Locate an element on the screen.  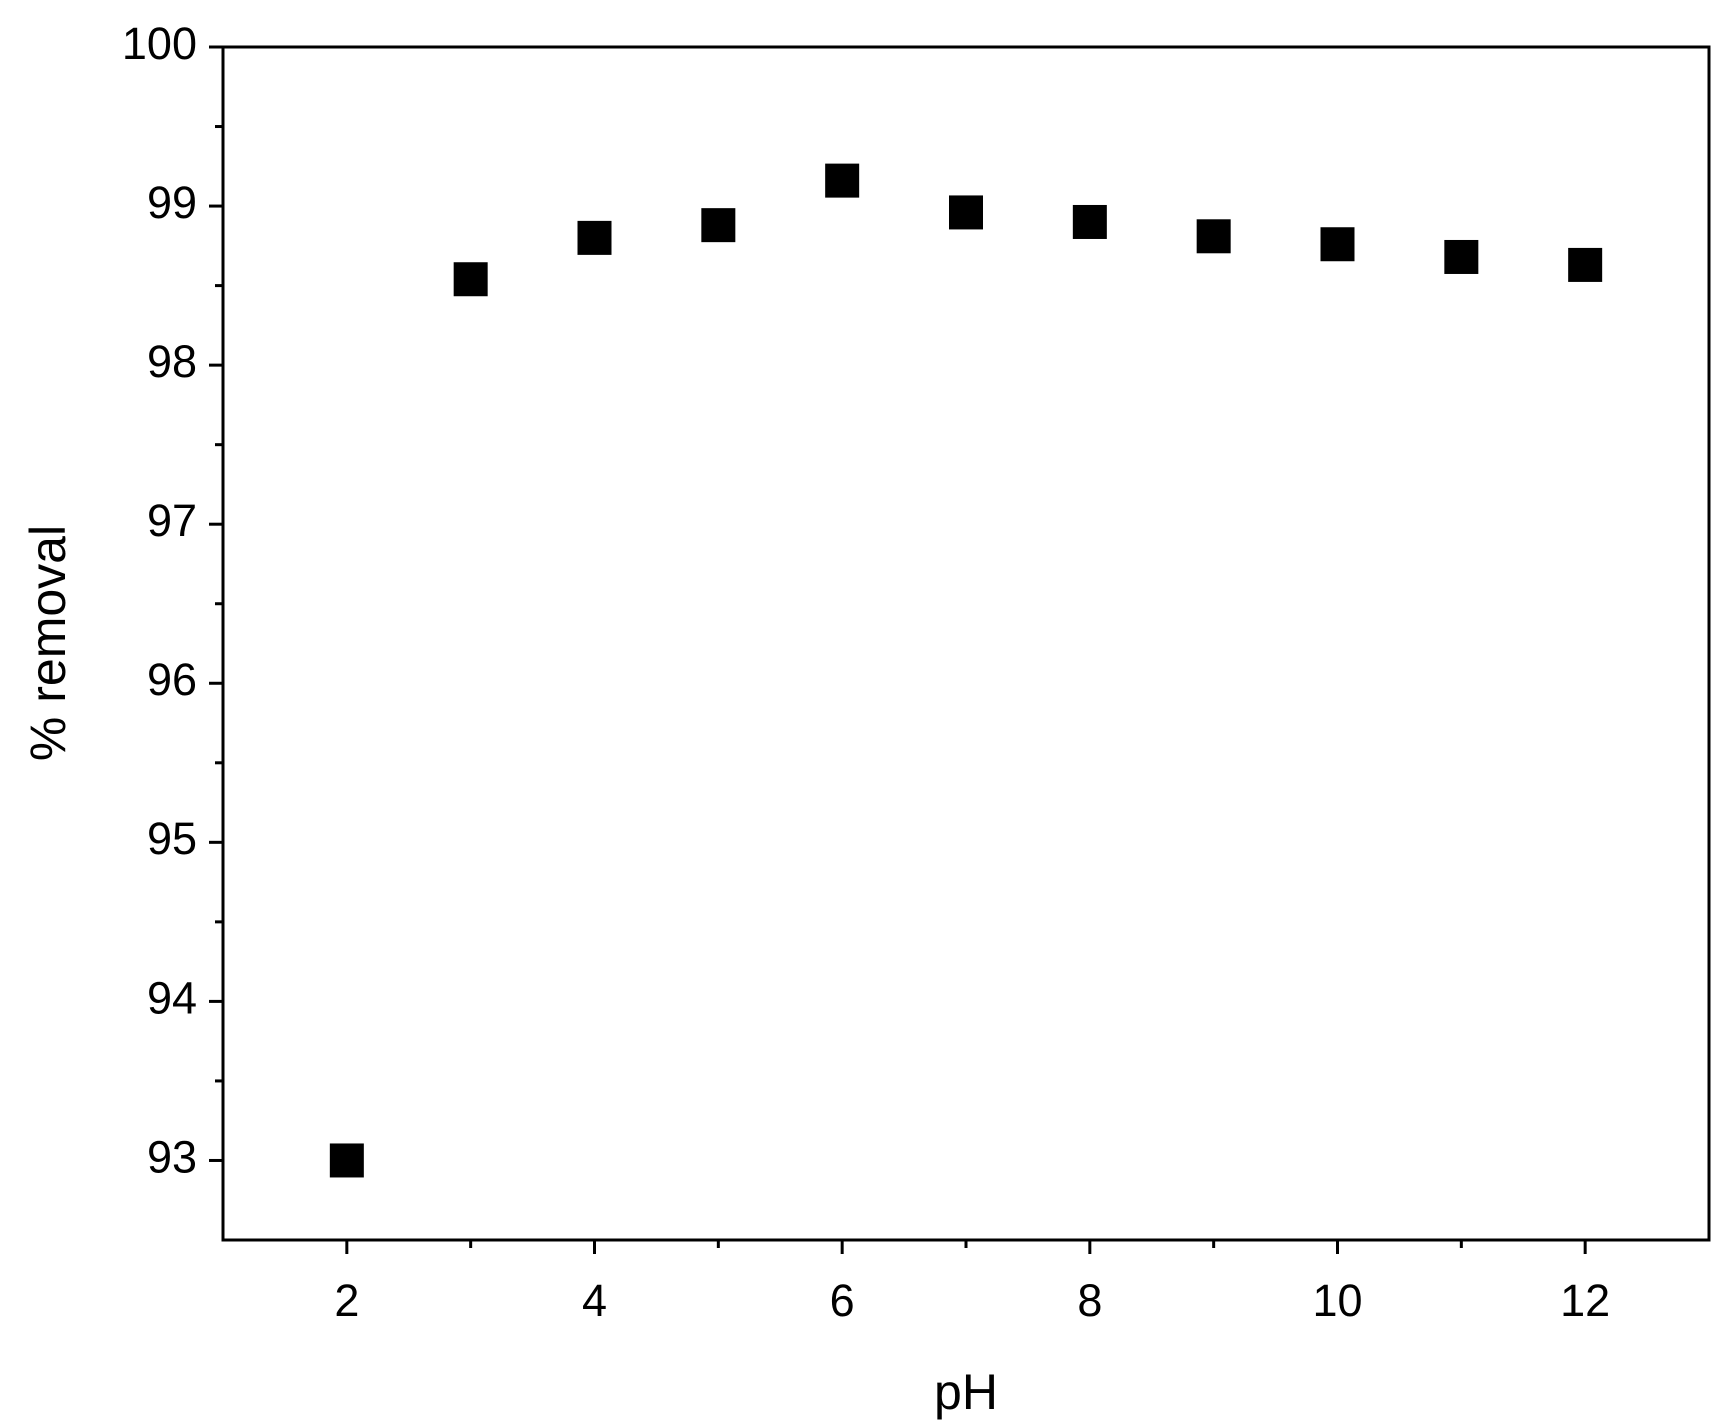
x-tick-label: 8 is located at coordinates (1089, 1300).